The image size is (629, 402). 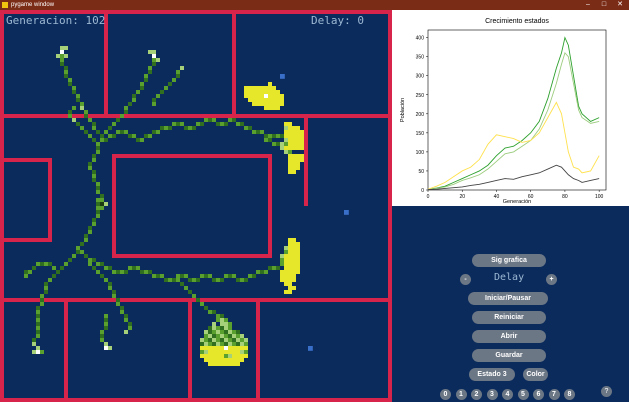 What do you see at coordinates (445, 394) in the screenshot?
I see `state-0-button: 0` at bounding box center [445, 394].